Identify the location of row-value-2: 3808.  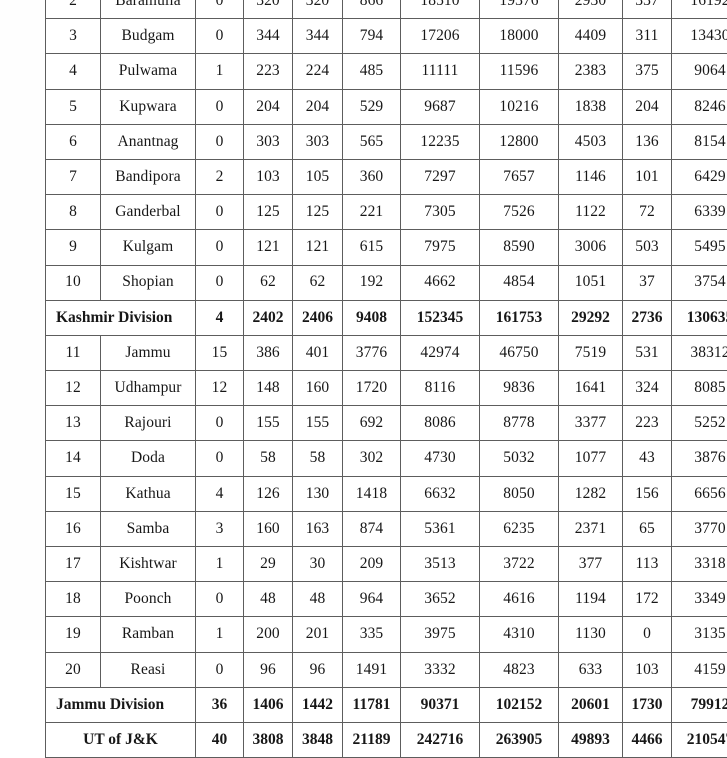
(268, 739).